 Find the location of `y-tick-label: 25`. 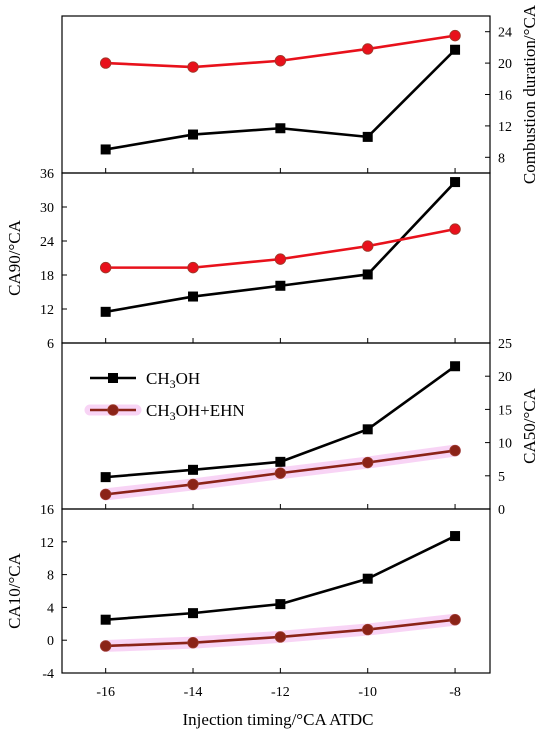

y-tick-label: 25 is located at coordinates (505, 344).